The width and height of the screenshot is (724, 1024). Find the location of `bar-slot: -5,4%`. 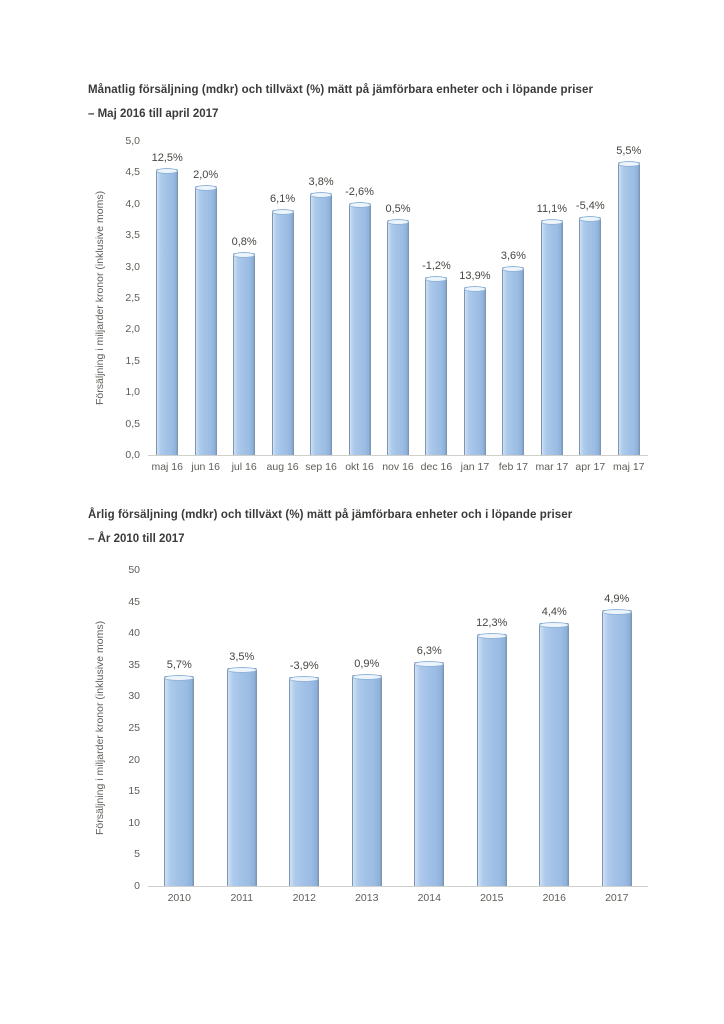

bar-slot: -5,4% is located at coordinates (590, 298).